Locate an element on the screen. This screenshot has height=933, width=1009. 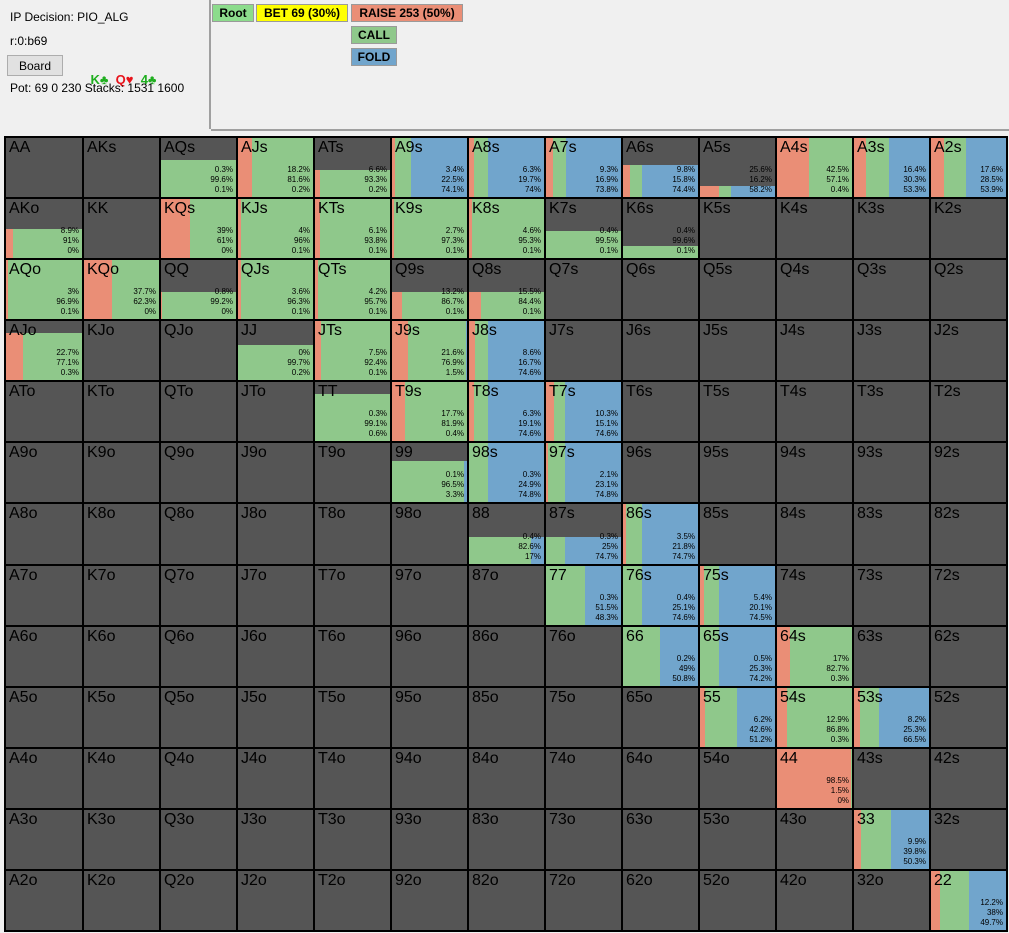
hand-cell: 2.1% 23.1% 74.8% 97s is located at coordinates (583, 472).